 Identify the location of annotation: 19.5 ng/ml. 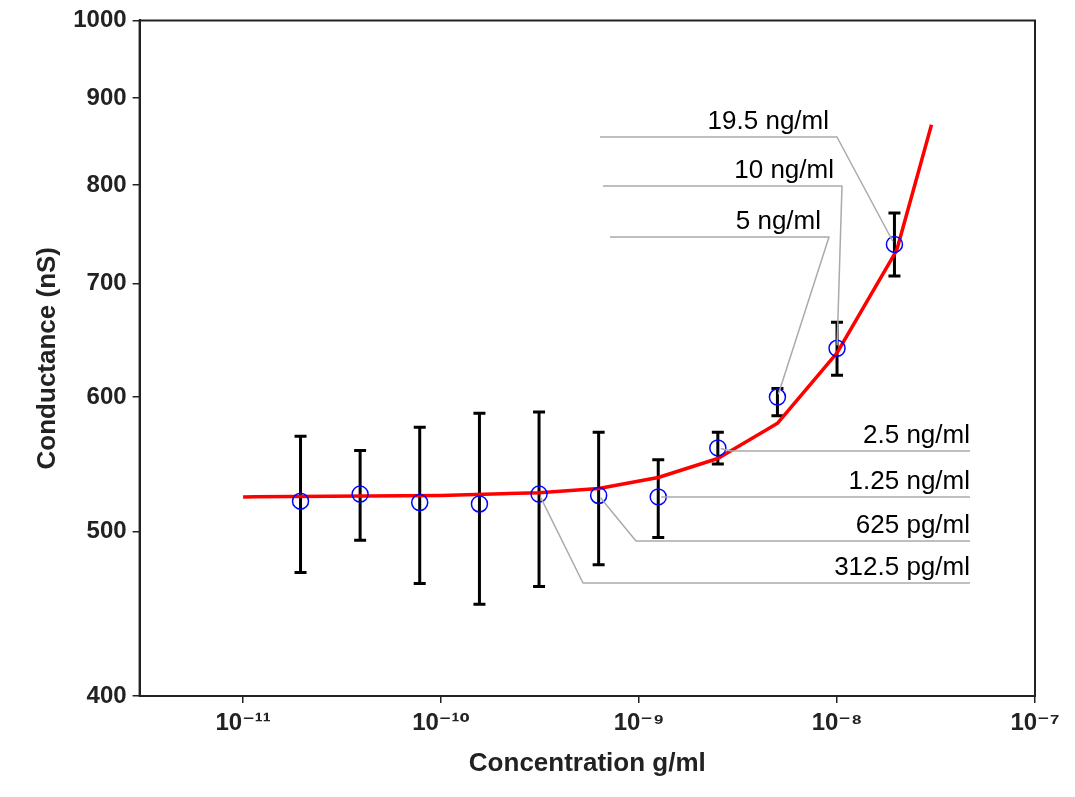
(768, 120).